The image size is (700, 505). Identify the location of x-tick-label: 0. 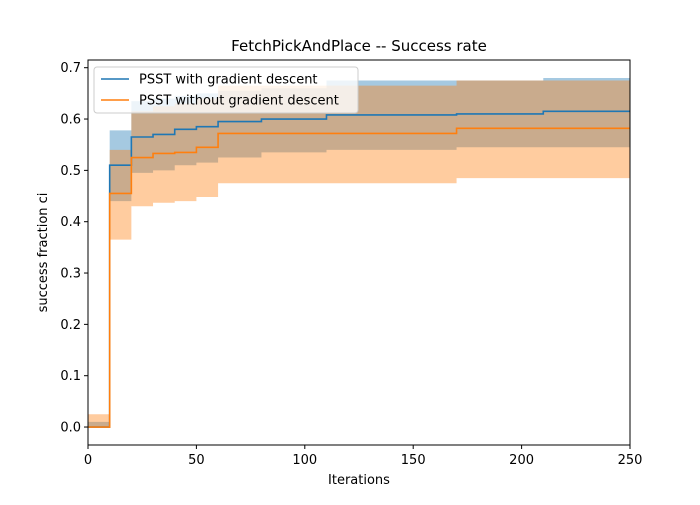
(88, 460).